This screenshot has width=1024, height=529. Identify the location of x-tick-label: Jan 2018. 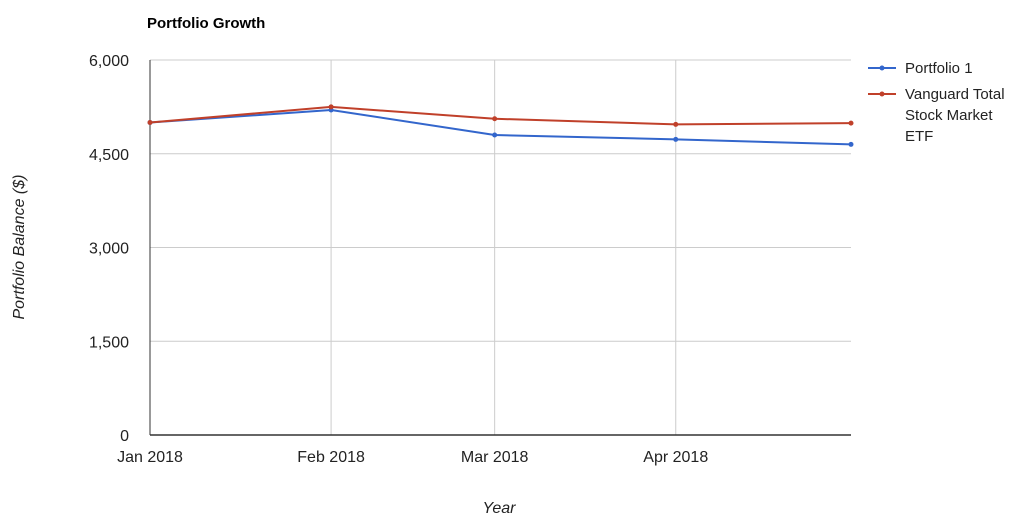
(150, 457).